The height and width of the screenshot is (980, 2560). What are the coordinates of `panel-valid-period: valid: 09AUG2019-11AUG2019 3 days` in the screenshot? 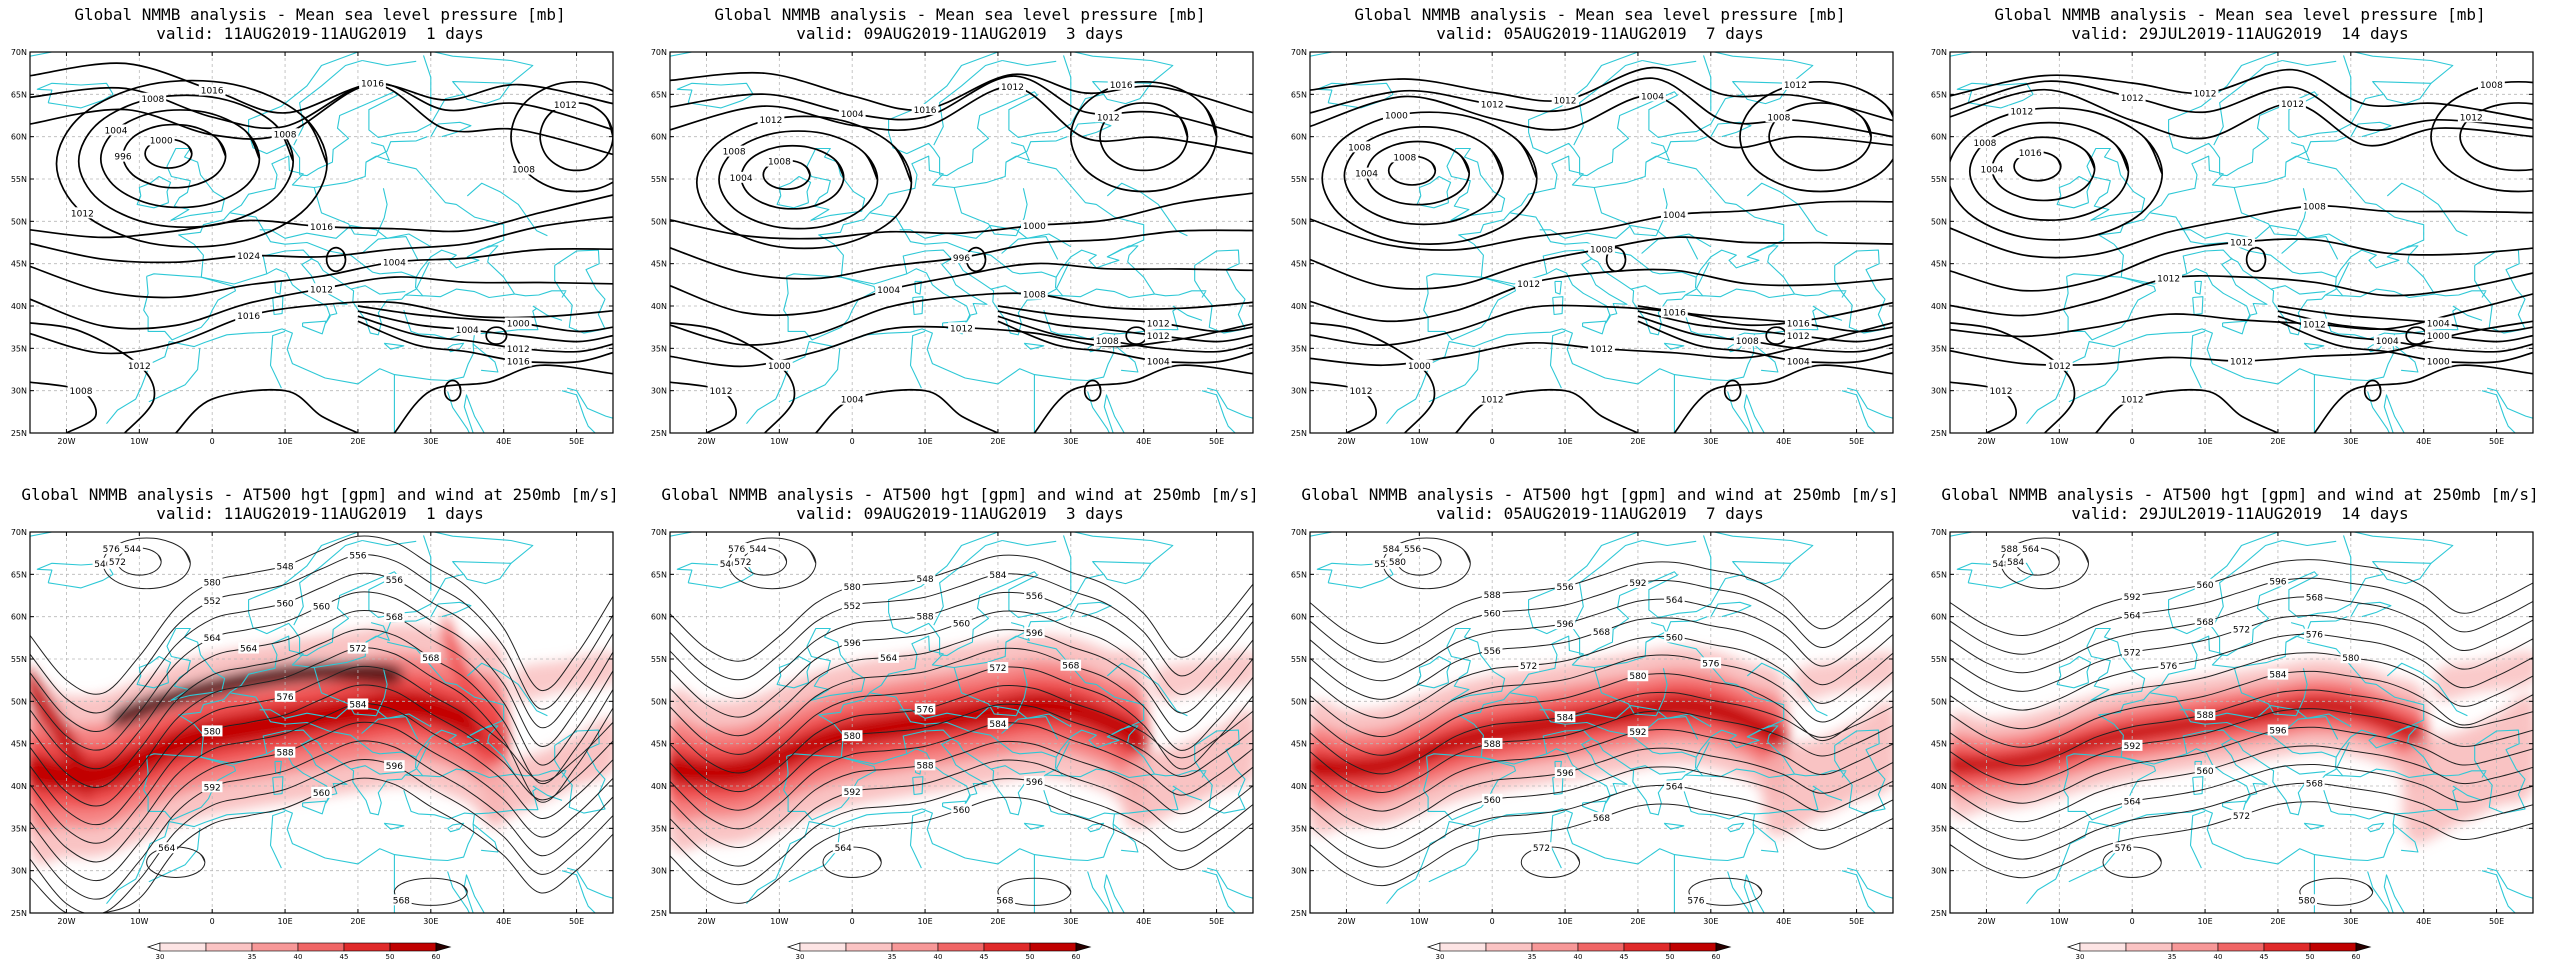 It's located at (960, 513).